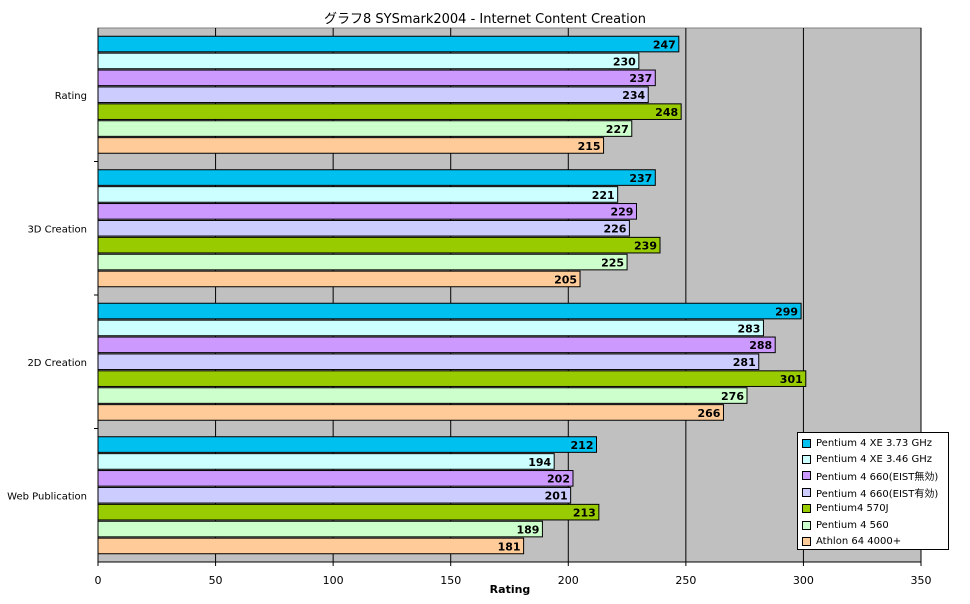 The image size is (970, 604). What do you see at coordinates (921, 580) in the screenshot?
I see `x-tick-label: 350` at bounding box center [921, 580].